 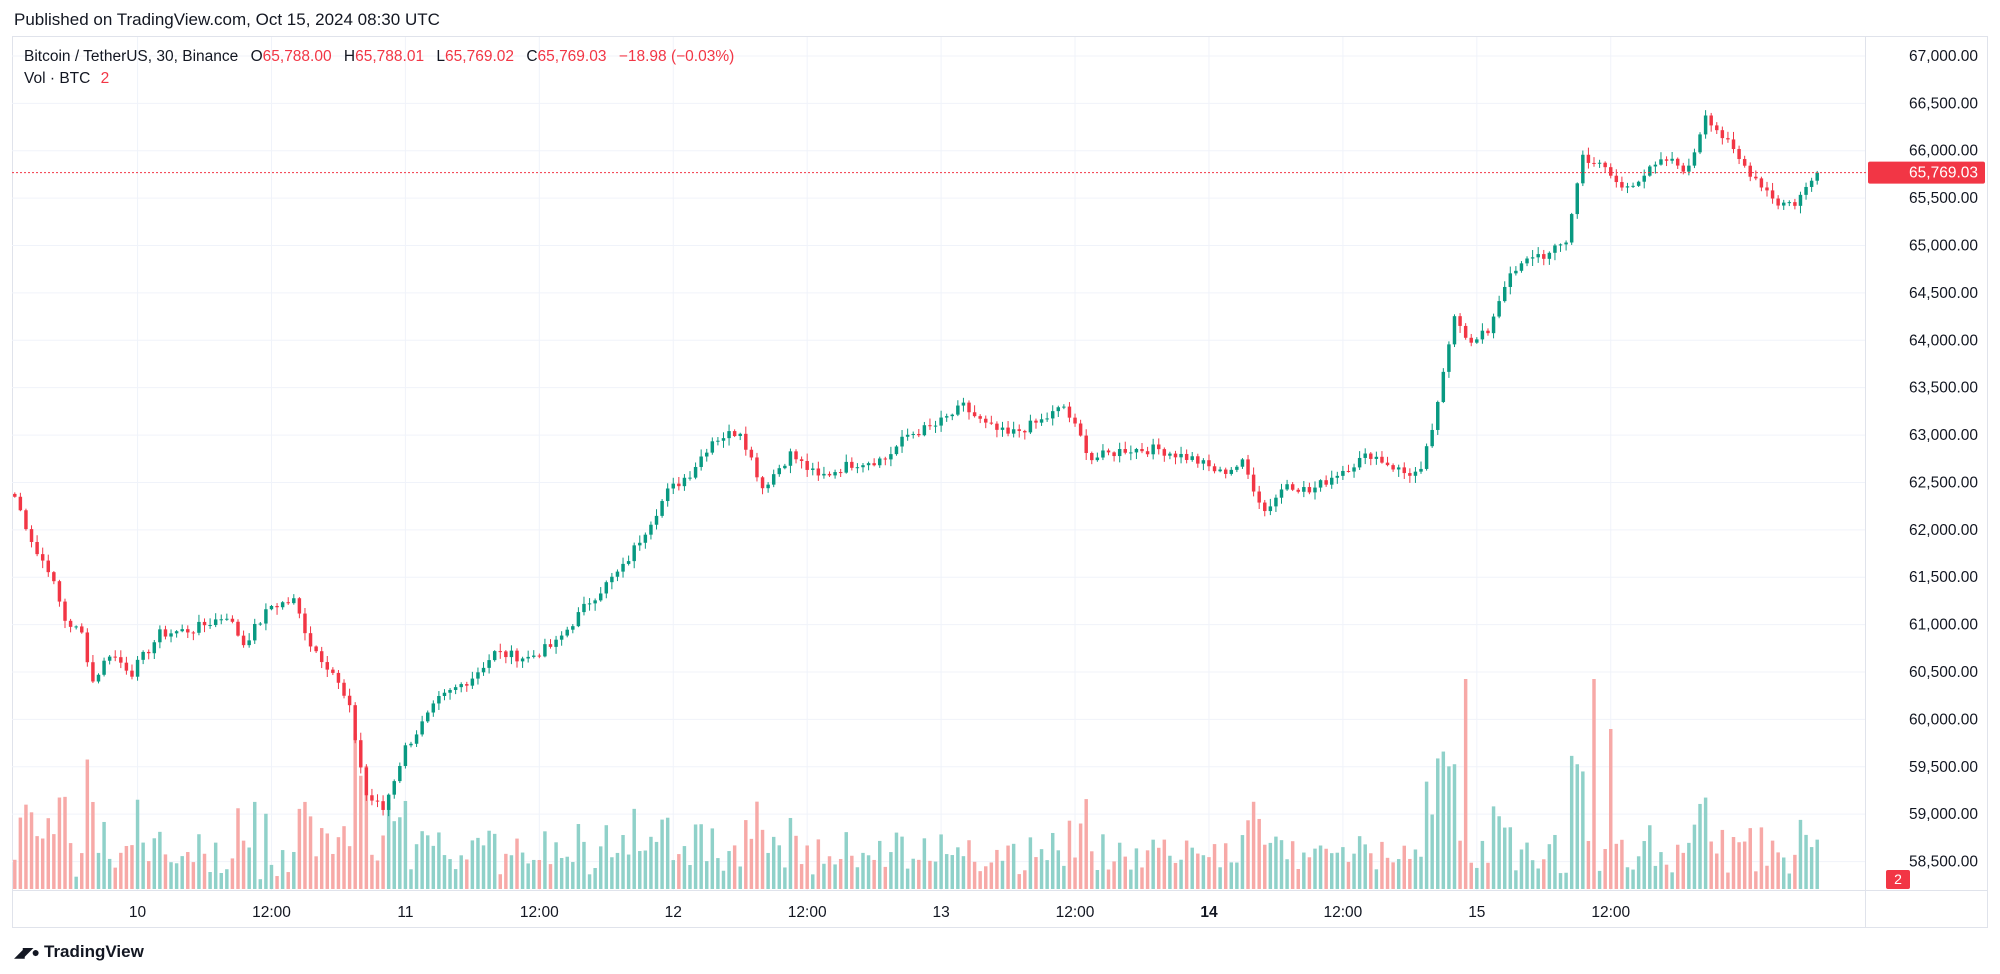 What do you see at coordinates (1943, 767) in the screenshot?
I see `price-tick-label: 59,500.00` at bounding box center [1943, 767].